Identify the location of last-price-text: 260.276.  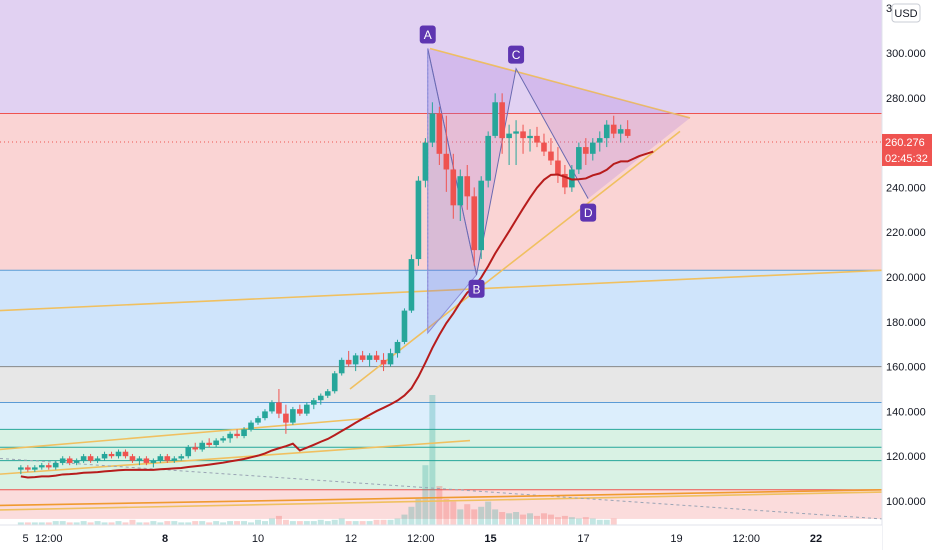
(905, 143).